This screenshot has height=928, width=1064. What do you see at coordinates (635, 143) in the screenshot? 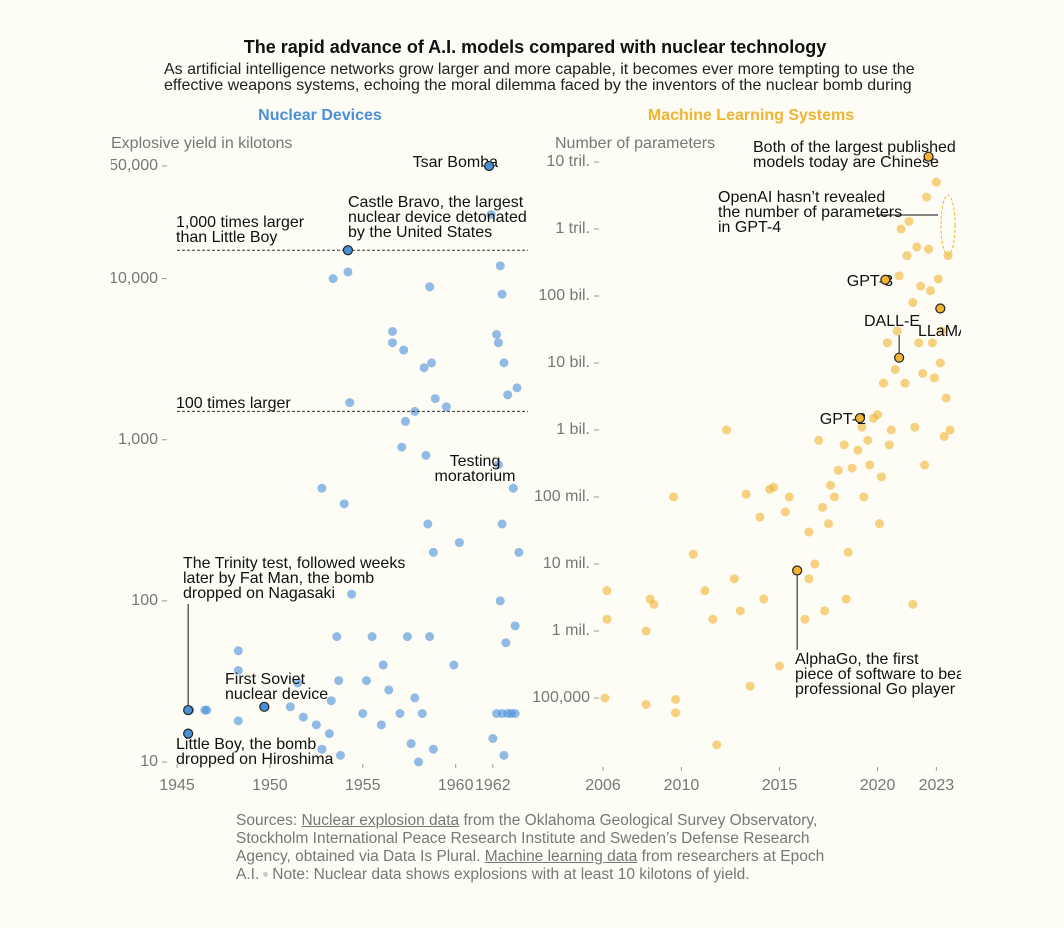
I see `axis-label: Number of parameters` at bounding box center [635, 143].